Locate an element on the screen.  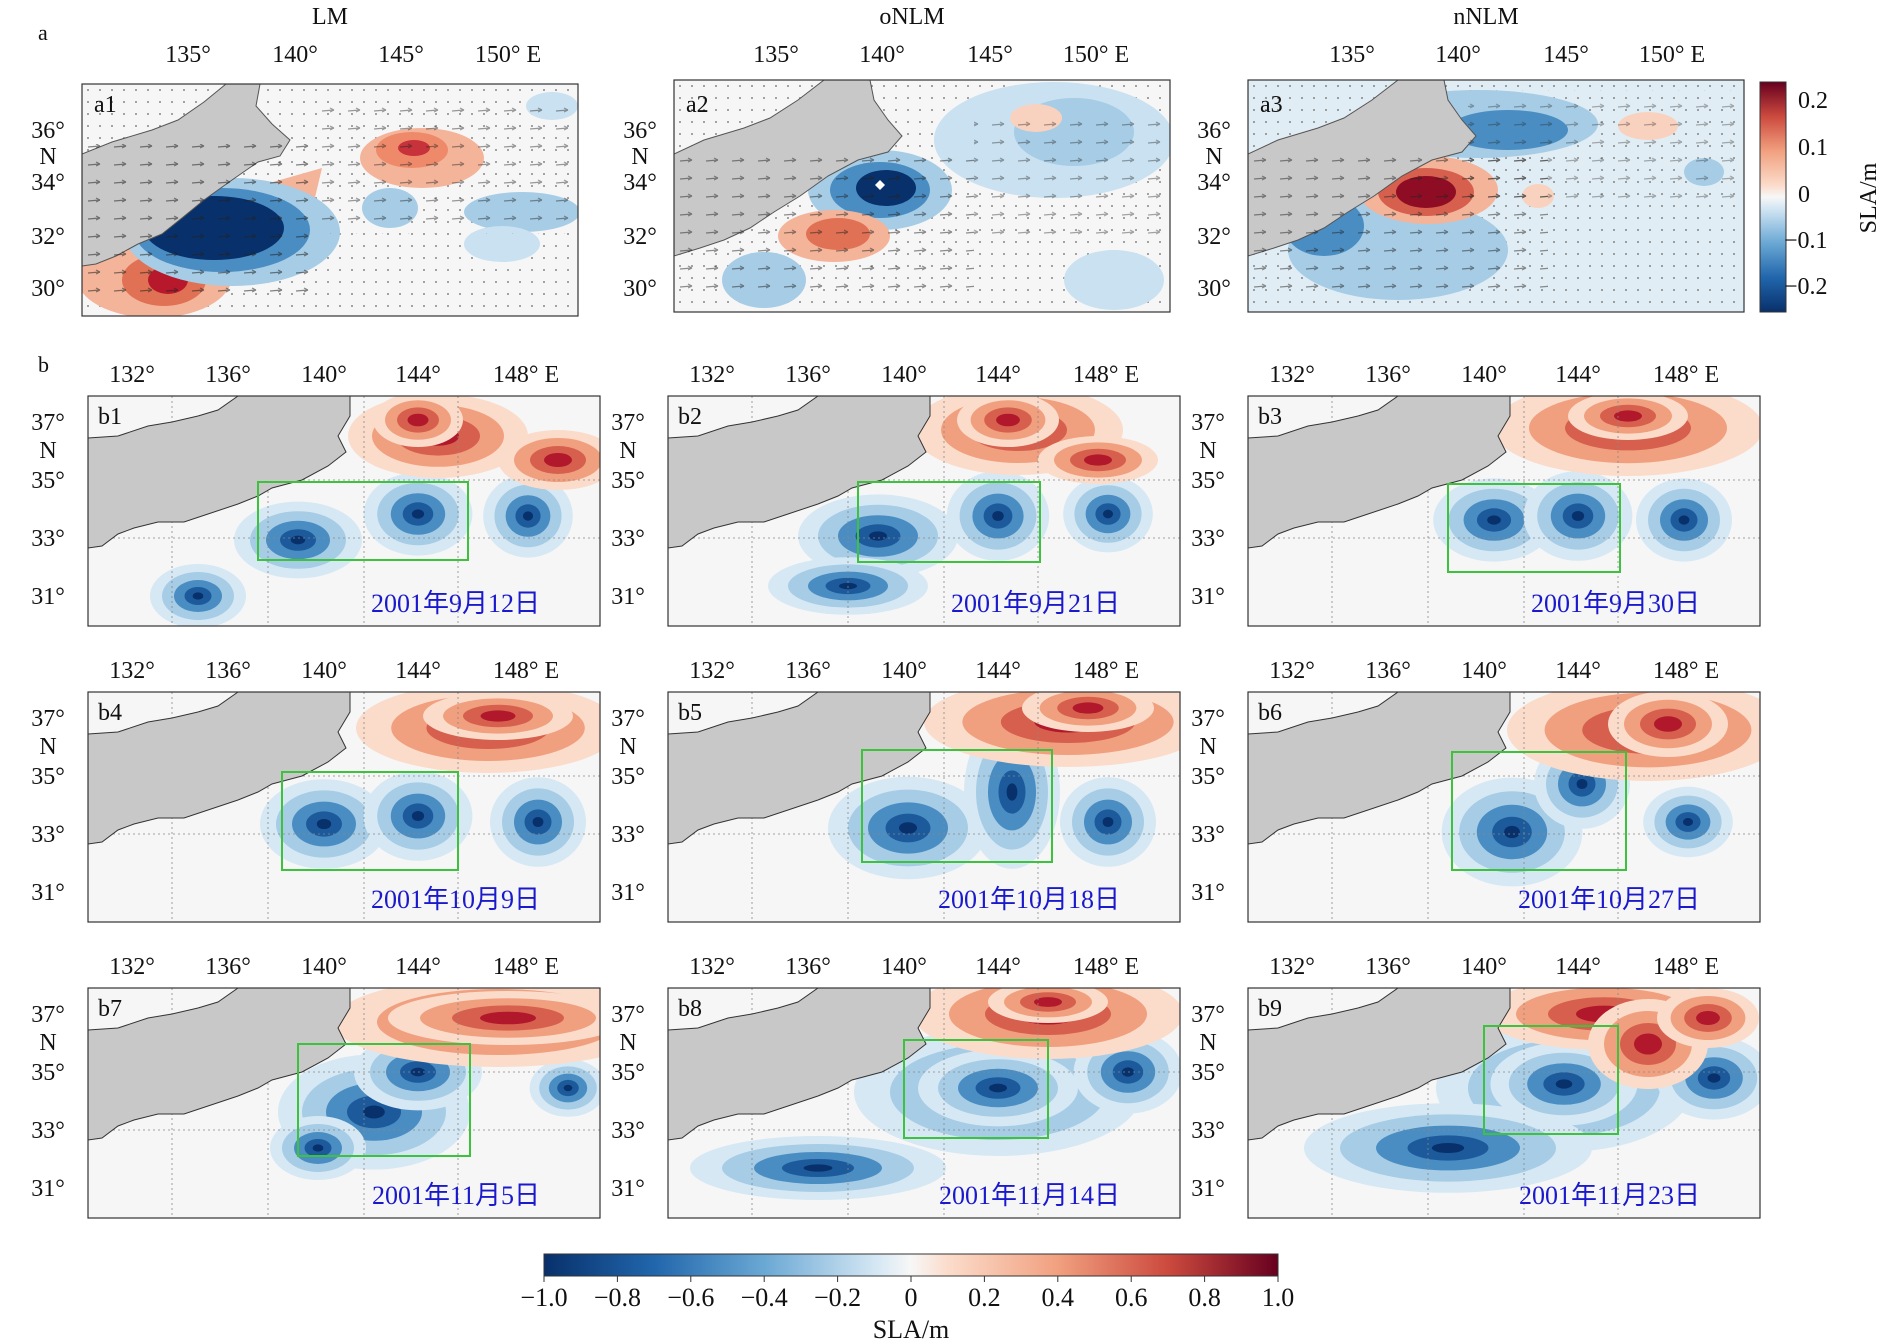
map-frame-b8: b8 2001年11月14日 is located at coordinates (924, 1103).